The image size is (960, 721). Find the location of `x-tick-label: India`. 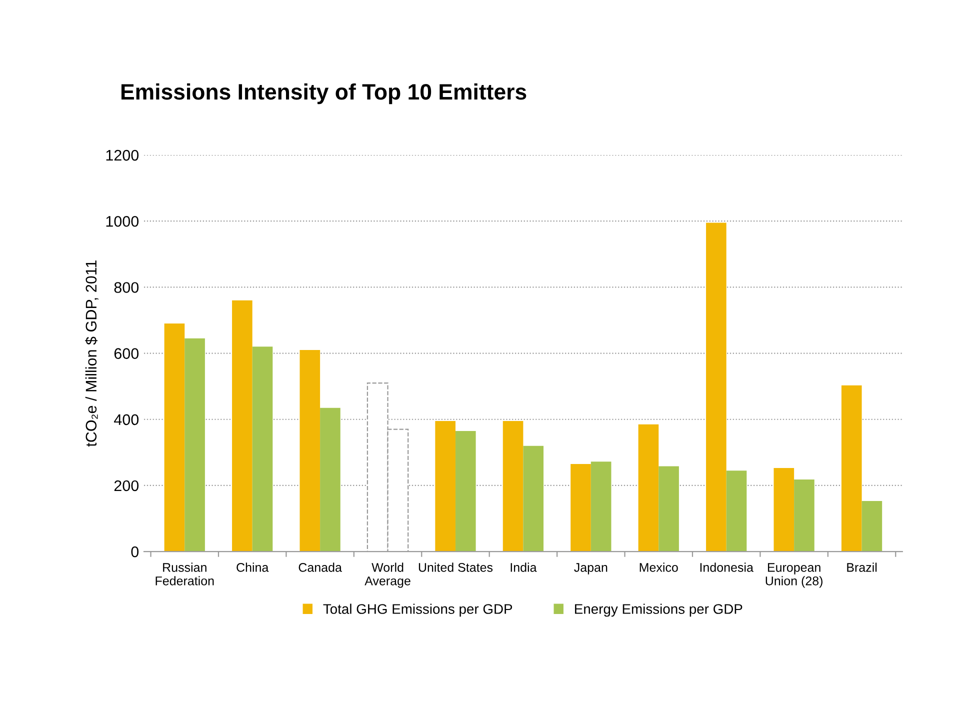

x-tick-label: India is located at coordinates (523, 567).